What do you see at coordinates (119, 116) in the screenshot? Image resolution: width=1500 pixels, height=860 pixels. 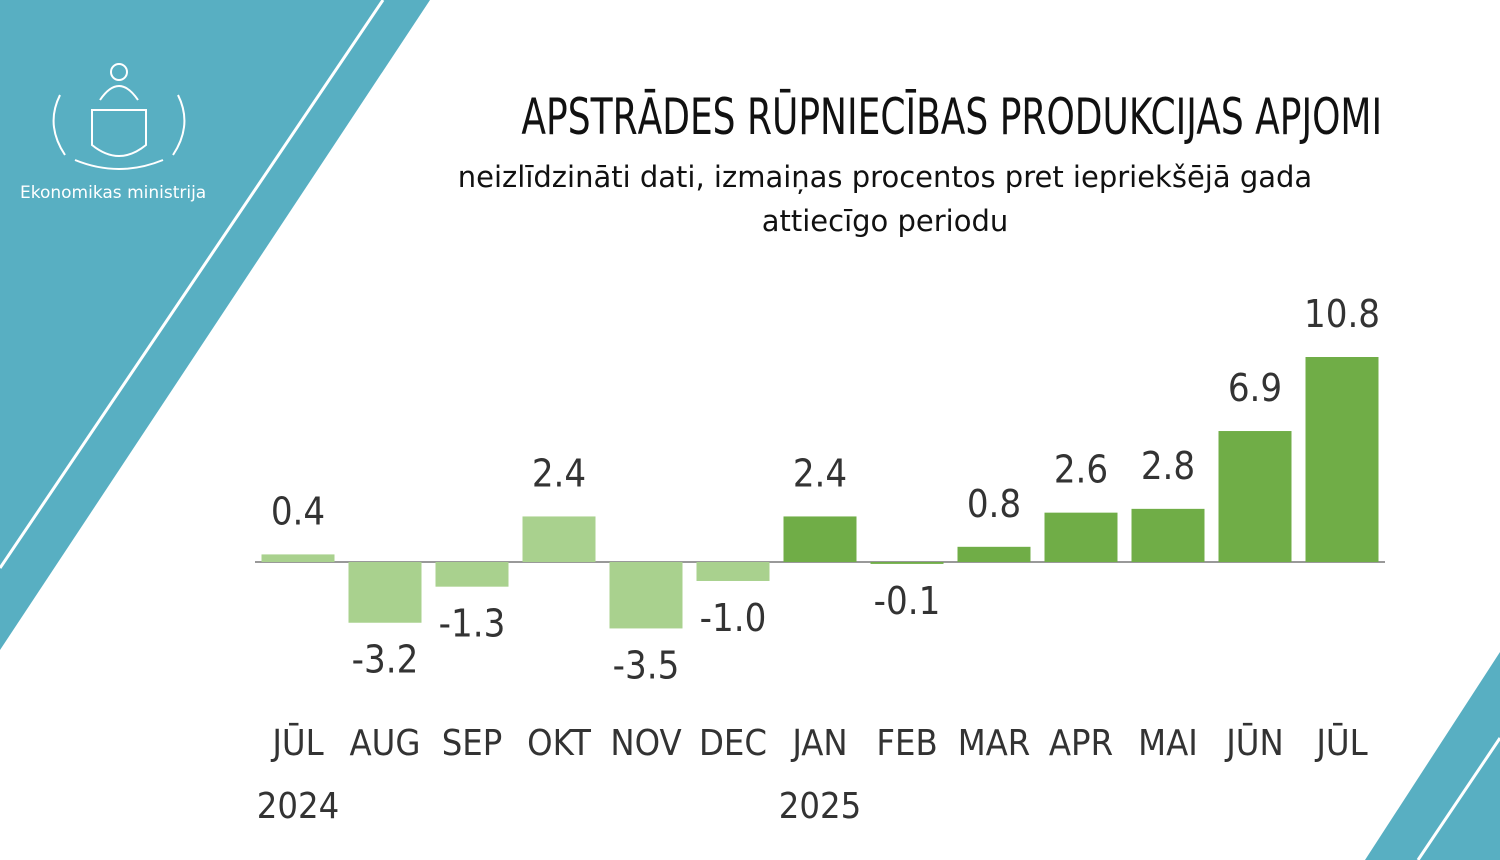 I see `coat-of-arms` at bounding box center [119, 116].